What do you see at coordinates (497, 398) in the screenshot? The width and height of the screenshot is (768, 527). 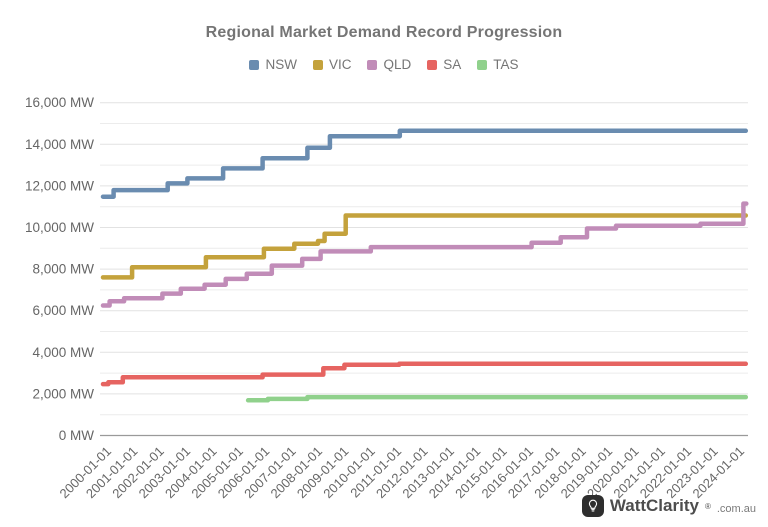 I see `series-line-tas` at bounding box center [497, 398].